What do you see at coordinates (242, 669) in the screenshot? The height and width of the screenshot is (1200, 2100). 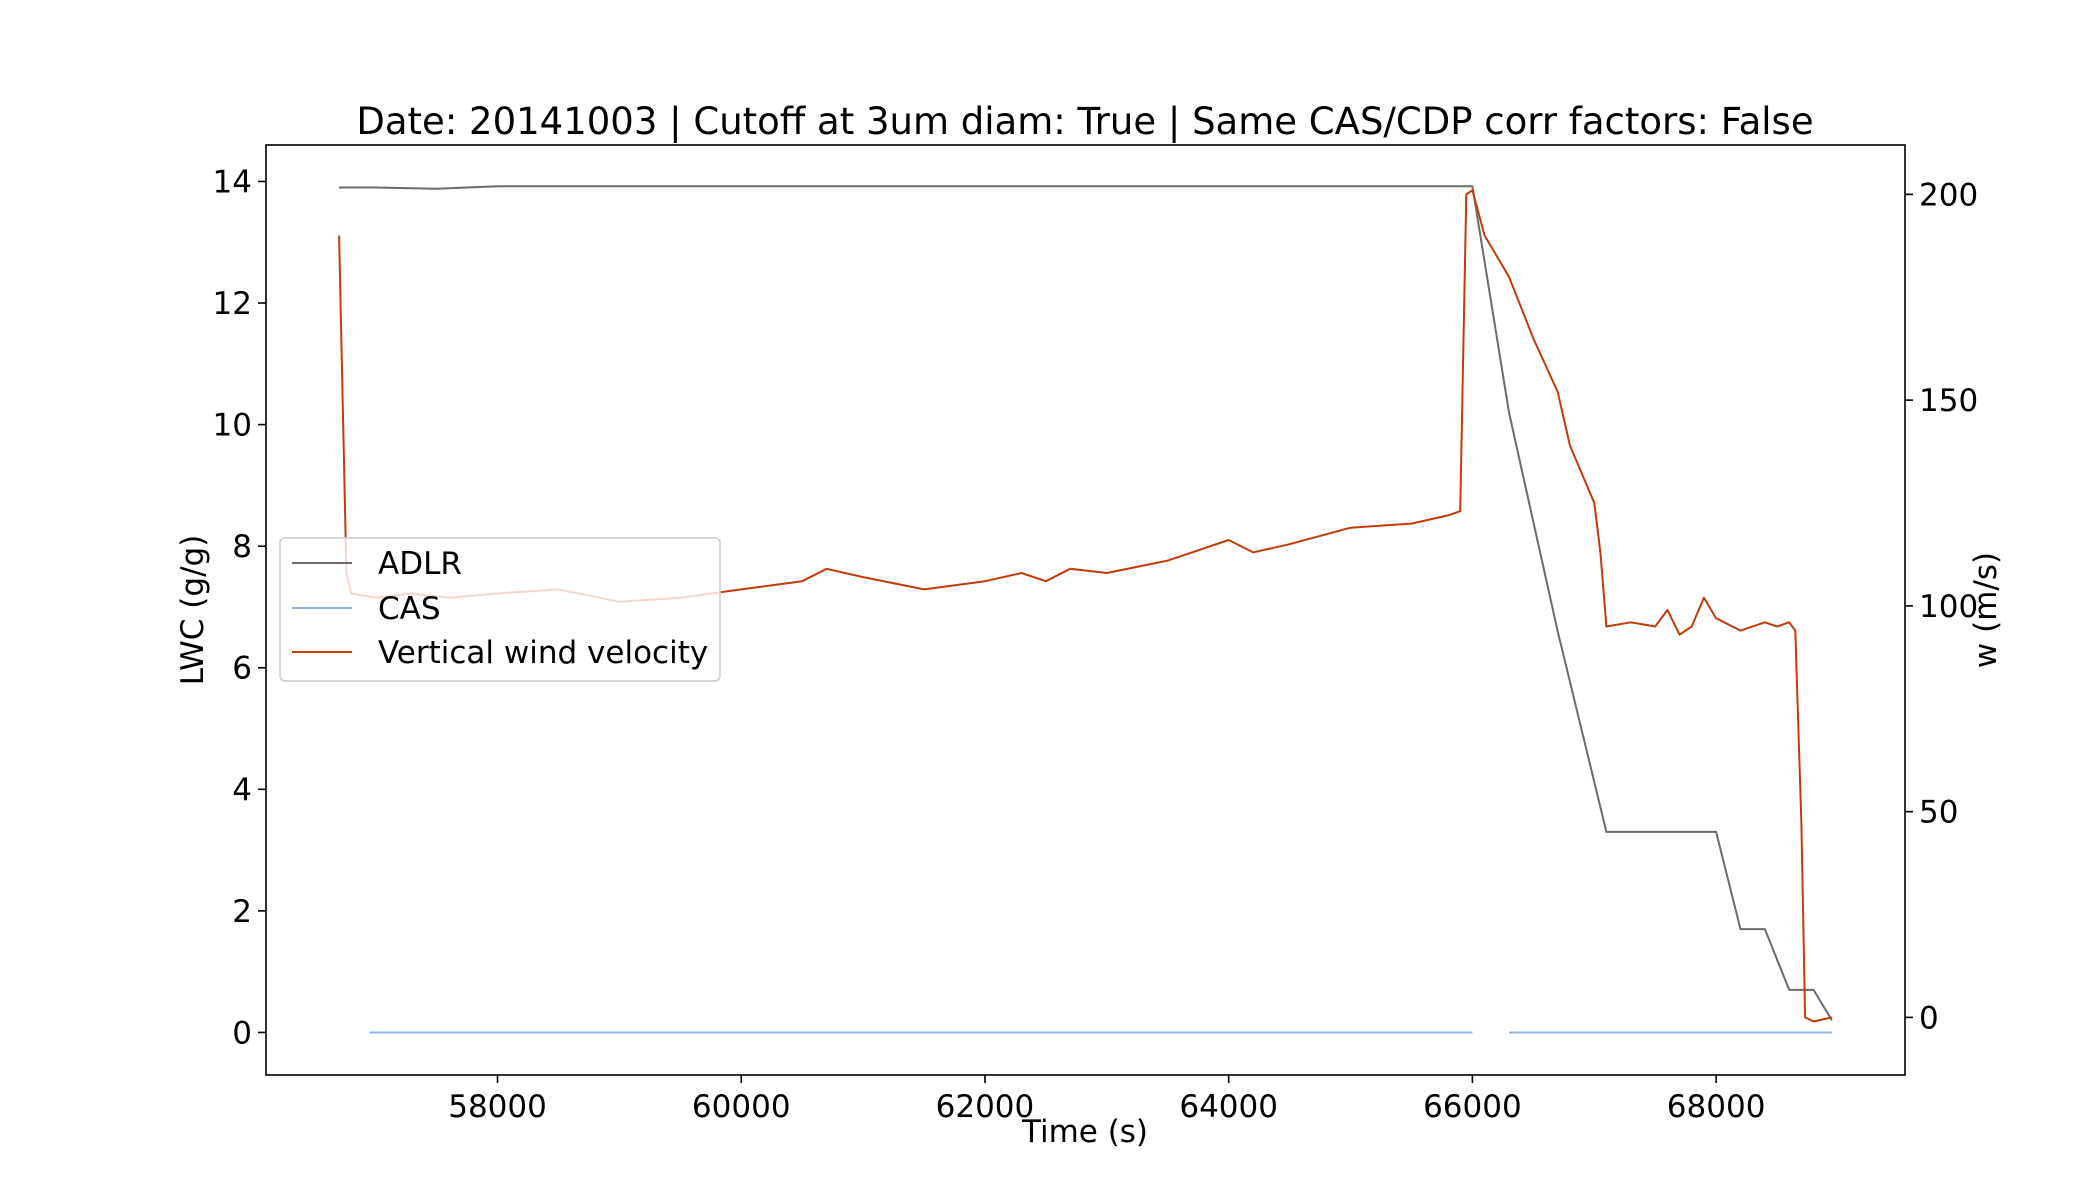 I see `y-tick-label: 6` at bounding box center [242, 669].